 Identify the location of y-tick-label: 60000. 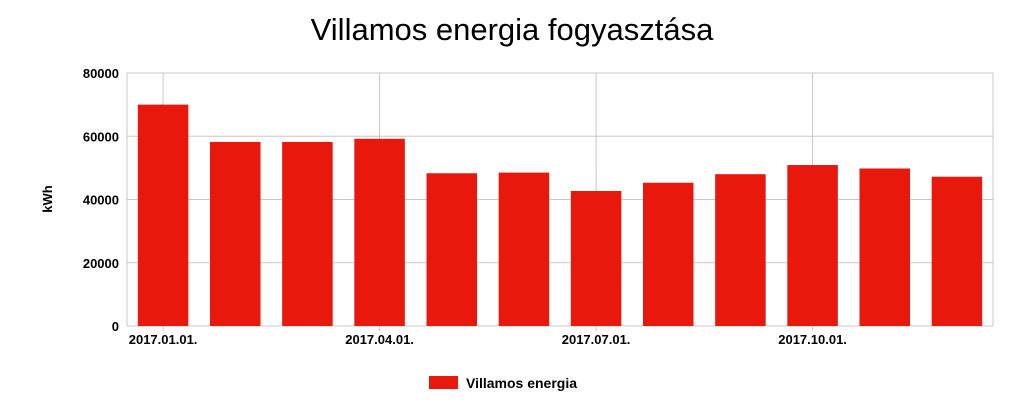
(101, 136).